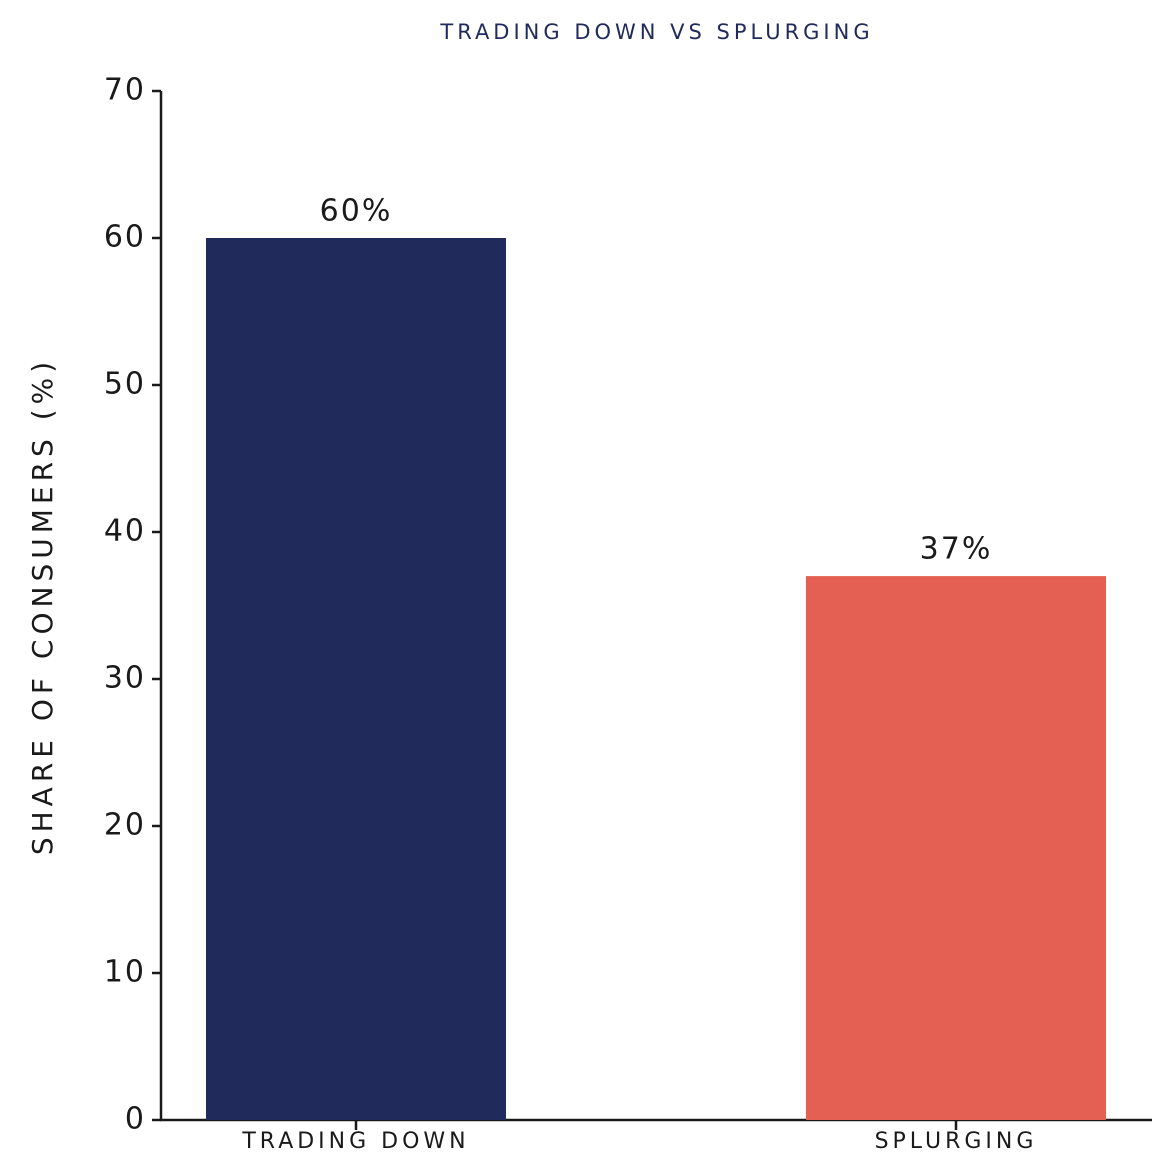 Image resolution: width=1174 pixels, height=1174 pixels. I want to click on y-tick-label: 50, so click(125, 384).